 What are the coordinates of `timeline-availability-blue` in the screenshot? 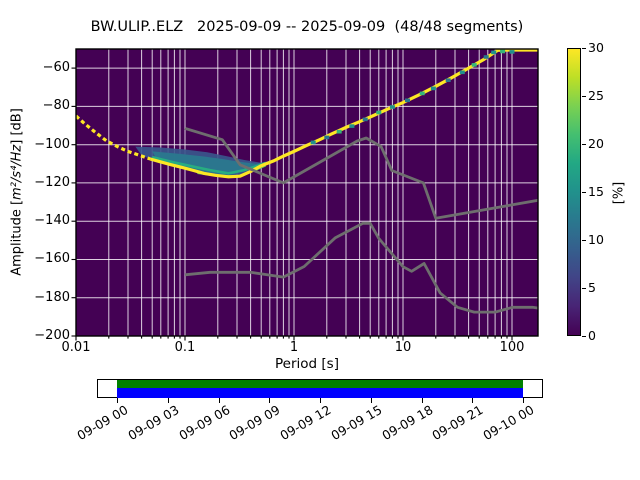 It's located at (320, 392).